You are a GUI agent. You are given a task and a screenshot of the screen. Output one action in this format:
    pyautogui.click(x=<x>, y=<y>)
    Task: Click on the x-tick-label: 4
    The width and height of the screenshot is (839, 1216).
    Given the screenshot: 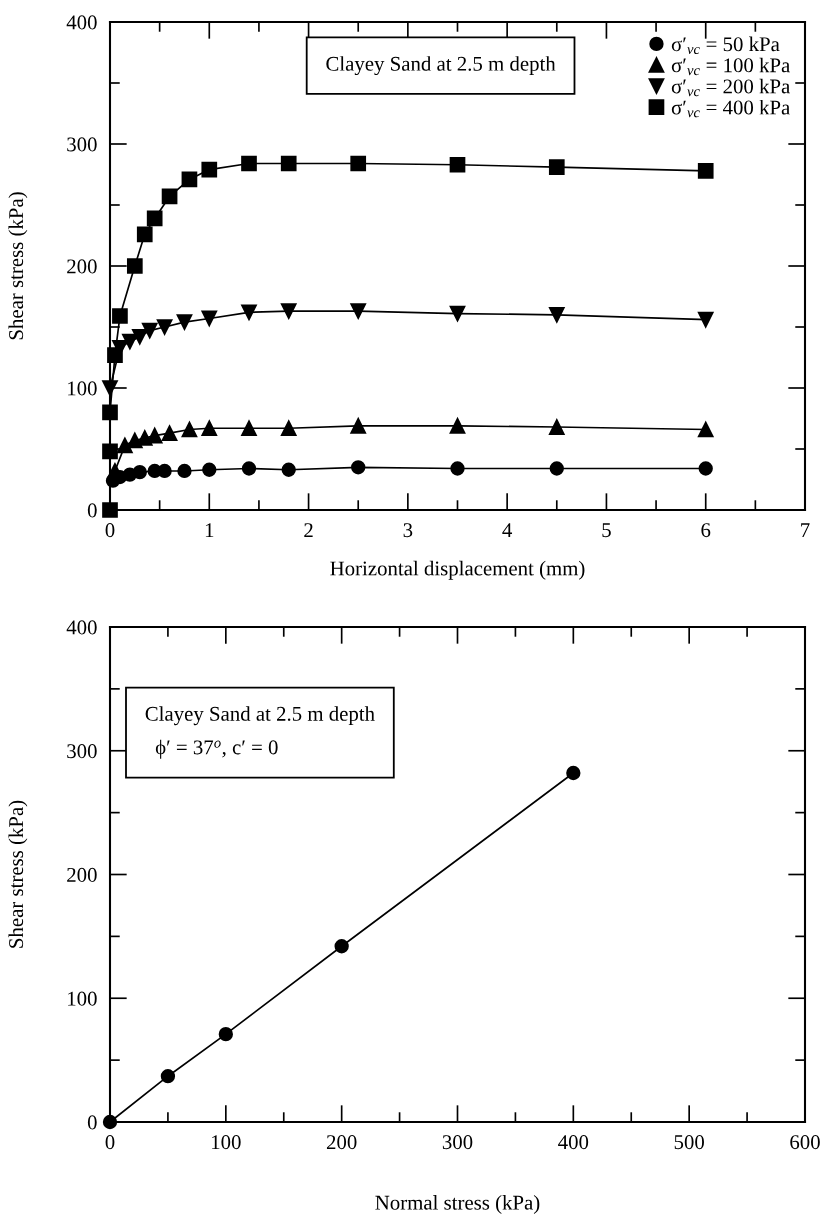 What is the action you would take?
    pyautogui.click(x=507, y=530)
    